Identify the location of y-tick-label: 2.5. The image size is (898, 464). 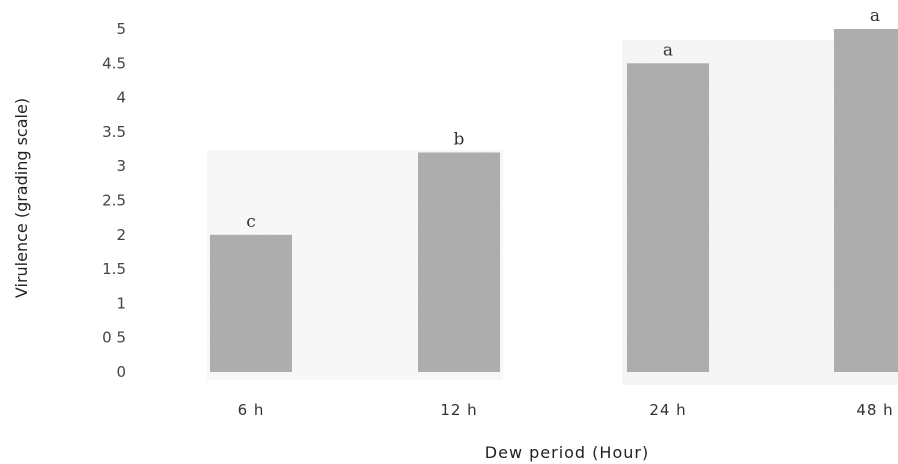
(114, 201).